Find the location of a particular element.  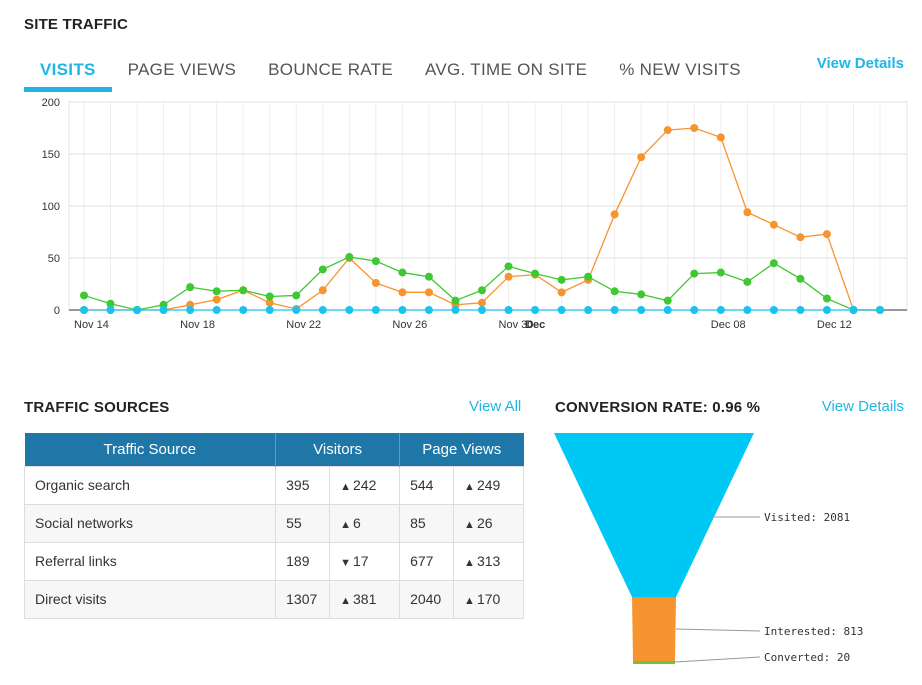

source-cell: Social networks is located at coordinates (150, 523).